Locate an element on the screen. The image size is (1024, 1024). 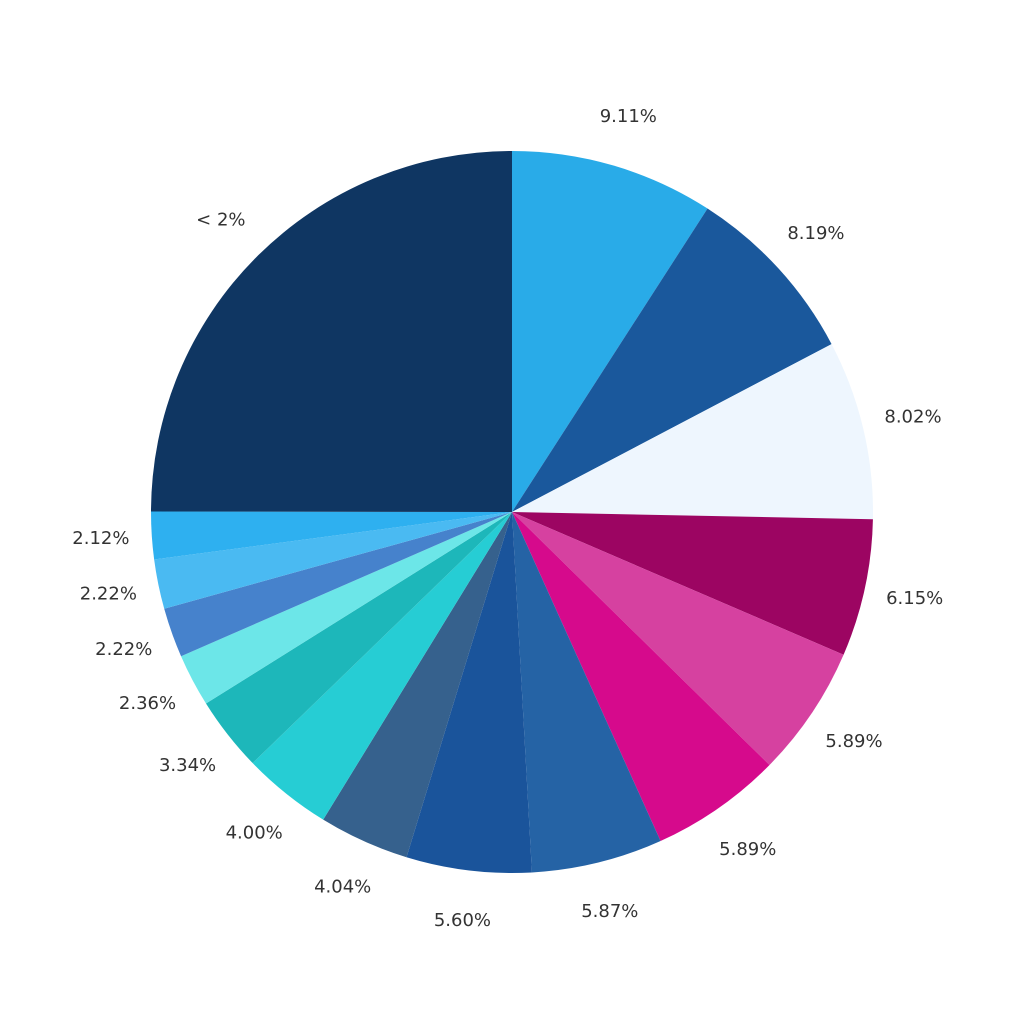
slice-label: 5.87% is located at coordinates (609, 911).